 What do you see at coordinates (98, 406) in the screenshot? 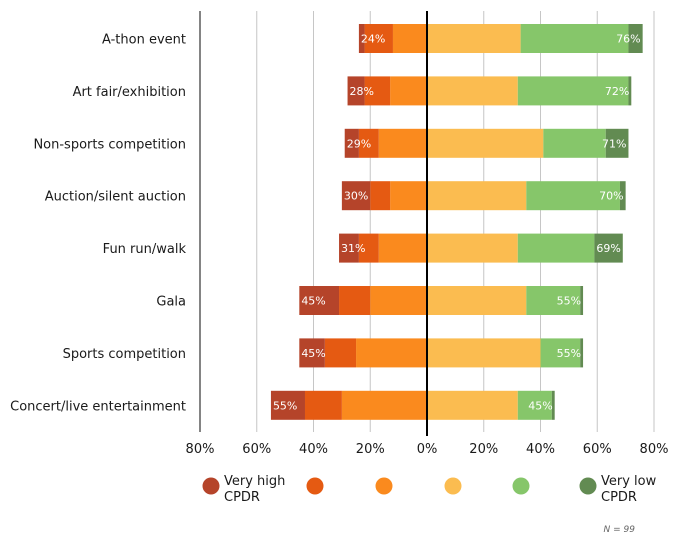
I see `category-label: Concert/live entertainment` at bounding box center [98, 406].